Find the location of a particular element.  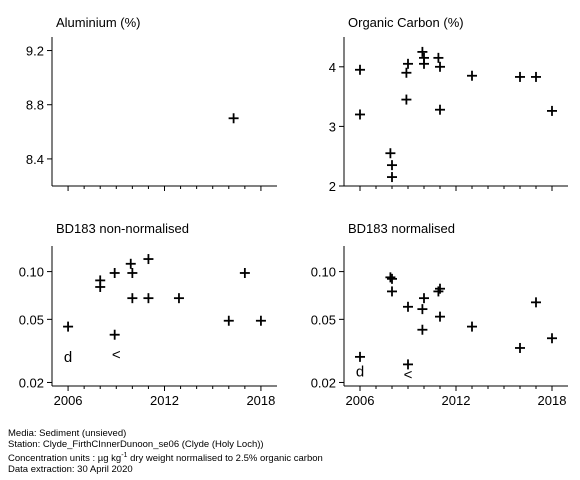

y-tick-label: 8.4 is located at coordinates (35, 159).